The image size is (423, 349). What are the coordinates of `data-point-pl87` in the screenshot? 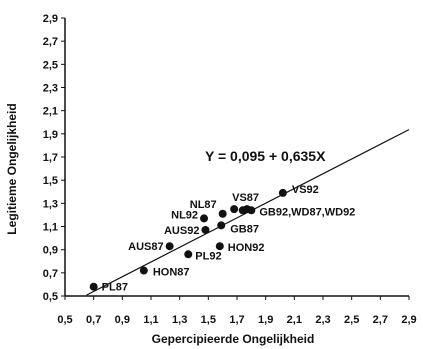 It's located at (93, 286).